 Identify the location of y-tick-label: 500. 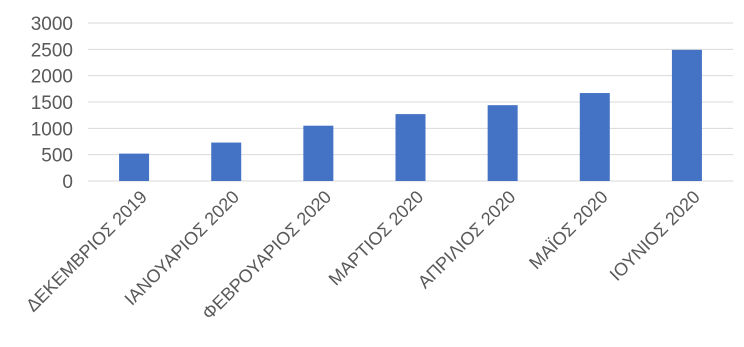
(57, 156).